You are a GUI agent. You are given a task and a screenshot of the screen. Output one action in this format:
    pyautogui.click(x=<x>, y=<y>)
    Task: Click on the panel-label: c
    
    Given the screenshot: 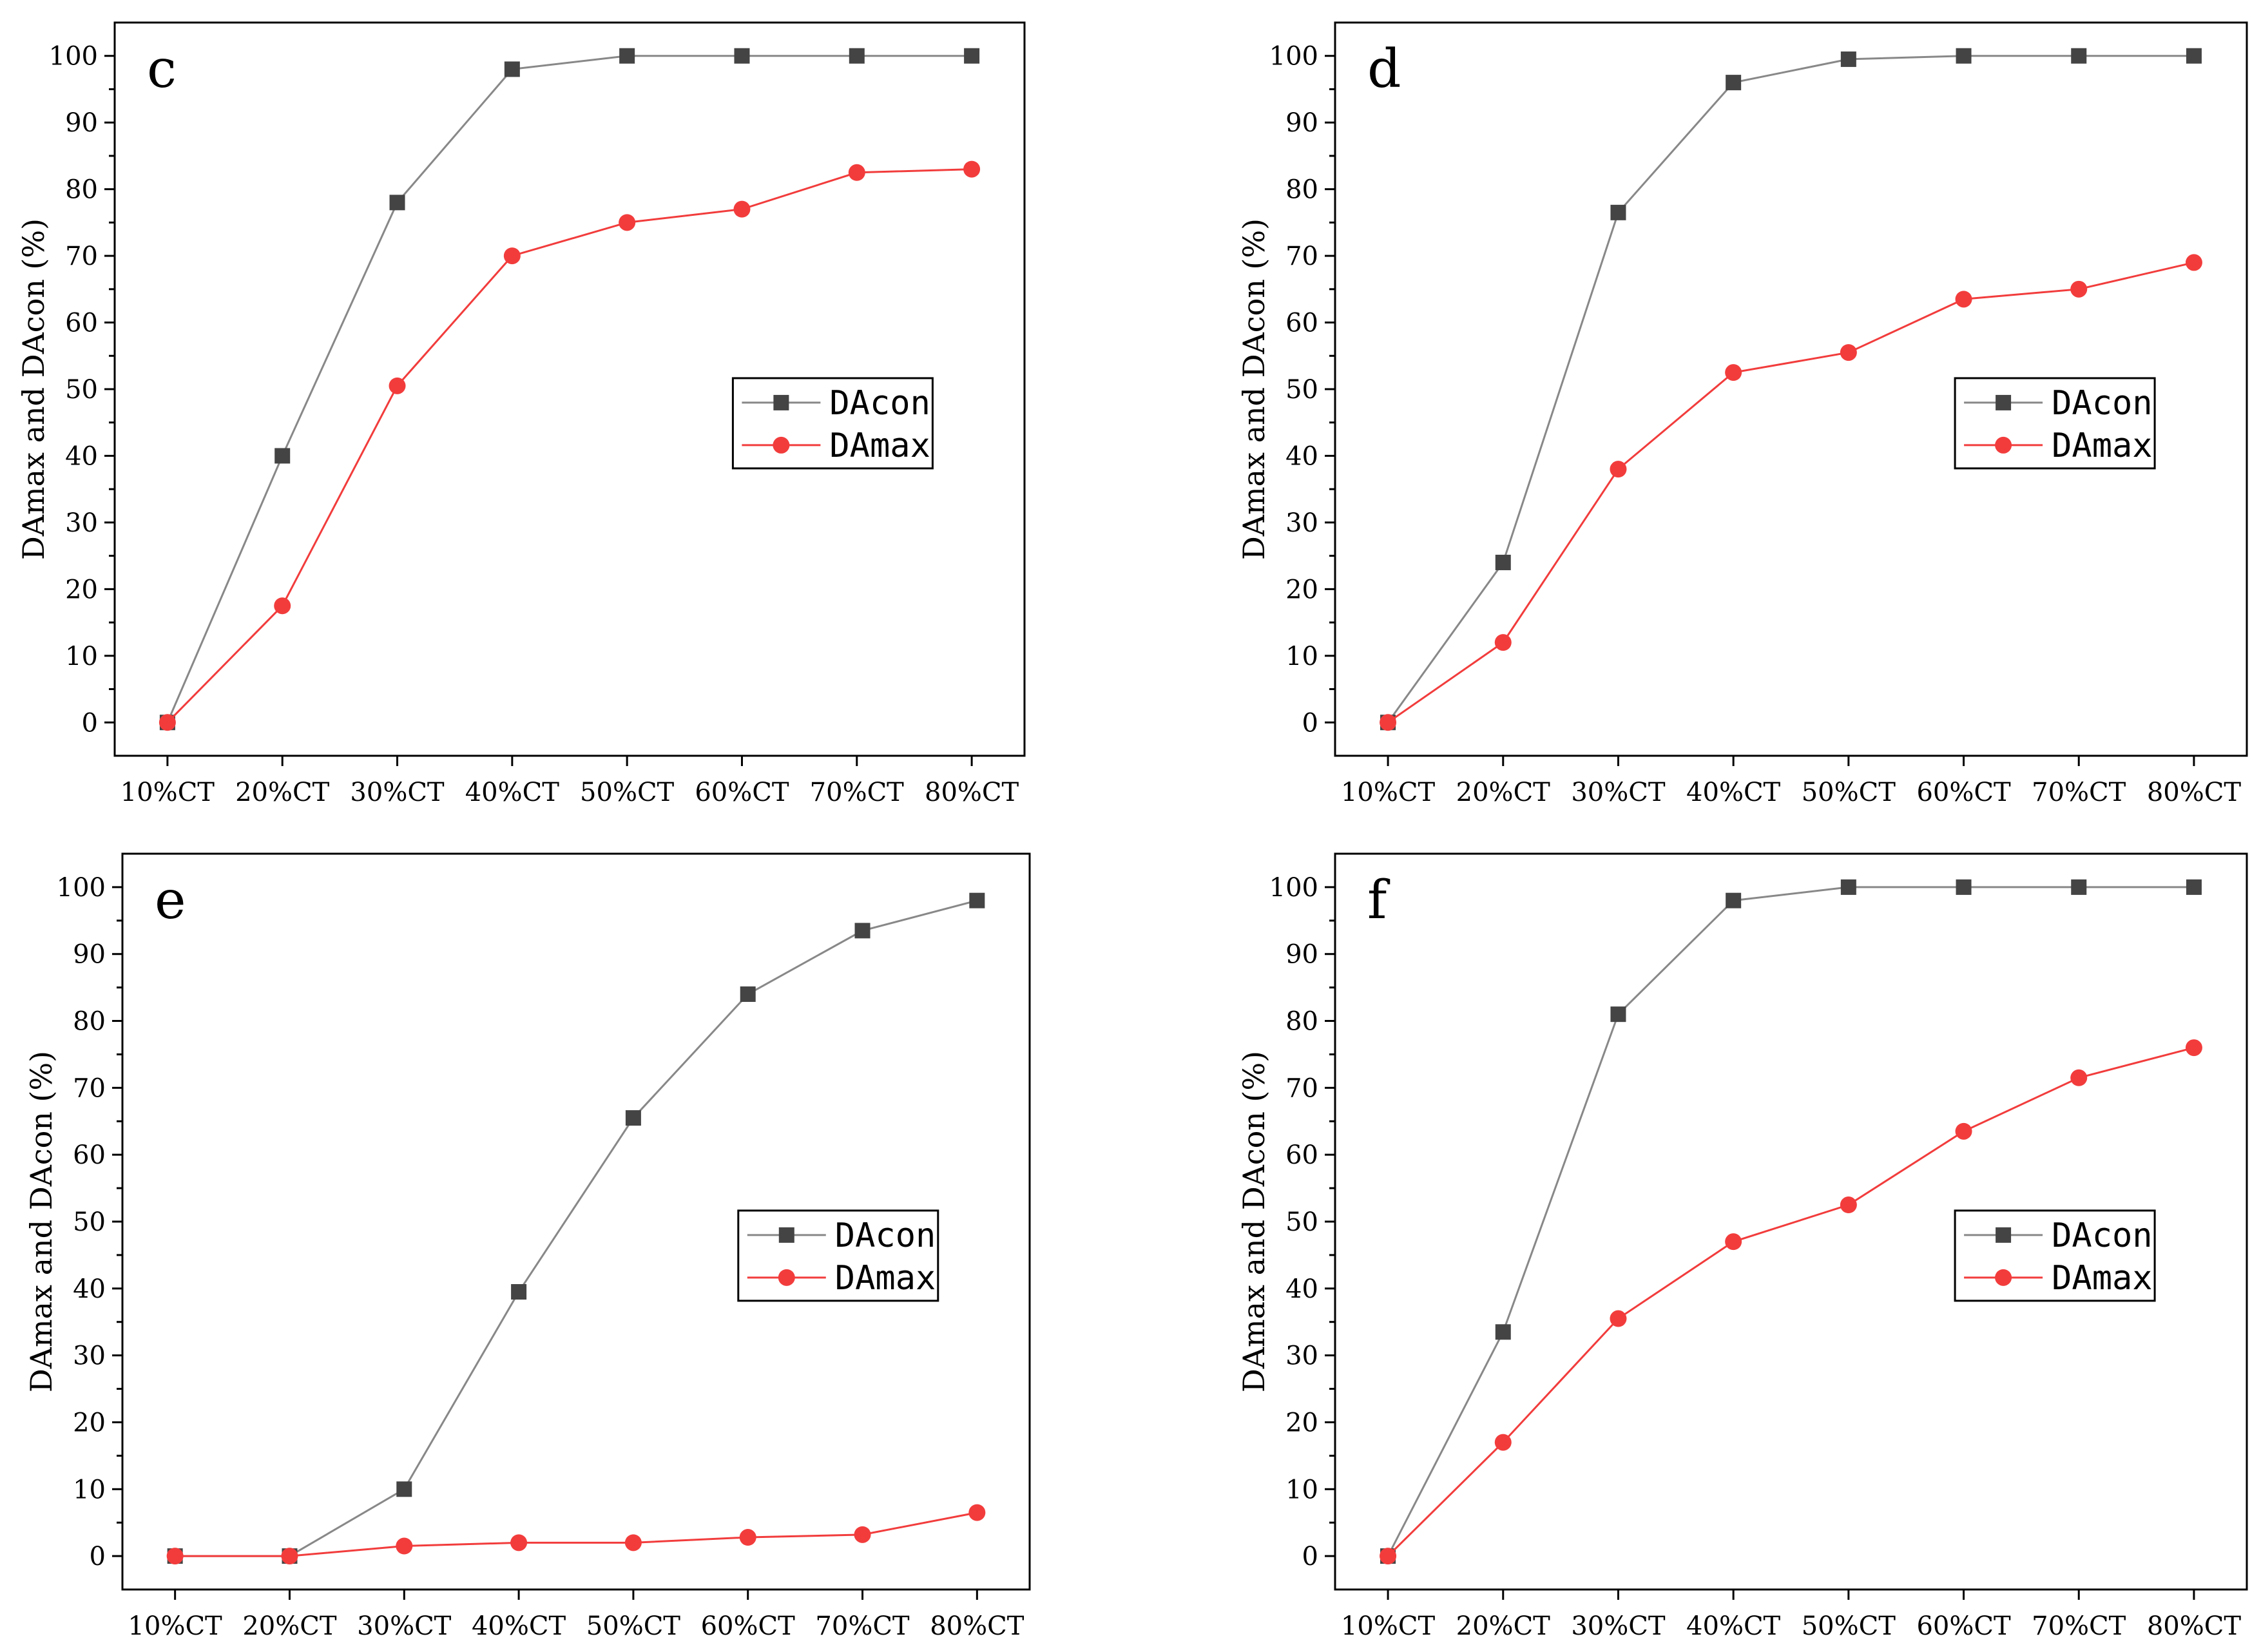 What is the action you would take?
    pyautogui.click(x=162, y=69)
    